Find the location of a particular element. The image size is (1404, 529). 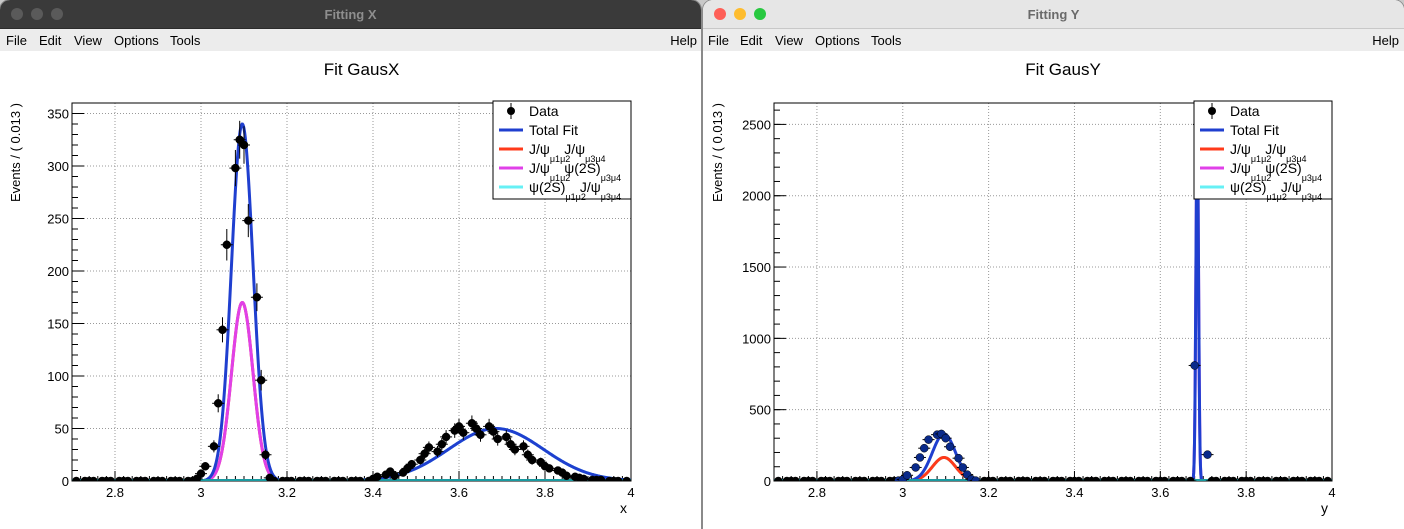

menu-bar: File Edit View Options Tools Help is located at coordinates (1053, 40).